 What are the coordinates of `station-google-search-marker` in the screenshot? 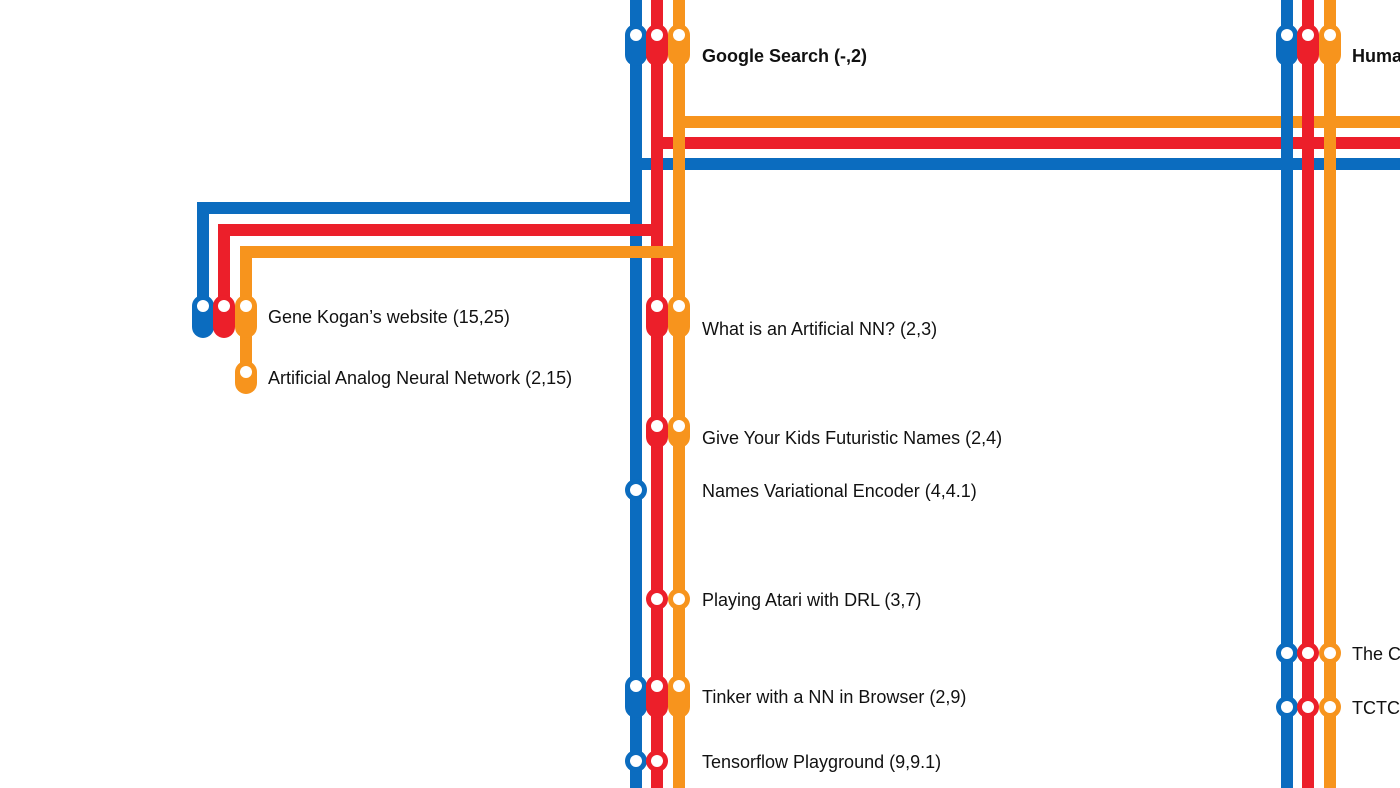 It's located at (657, 45).